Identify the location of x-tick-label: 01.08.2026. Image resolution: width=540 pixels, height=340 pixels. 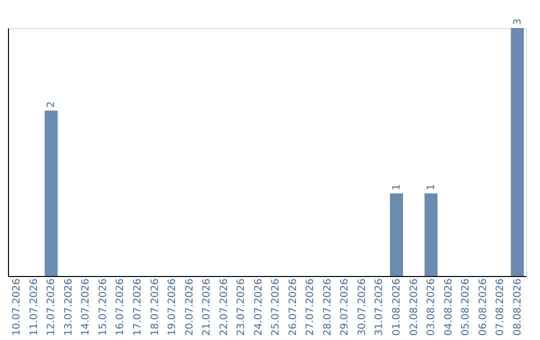
(397, 307).